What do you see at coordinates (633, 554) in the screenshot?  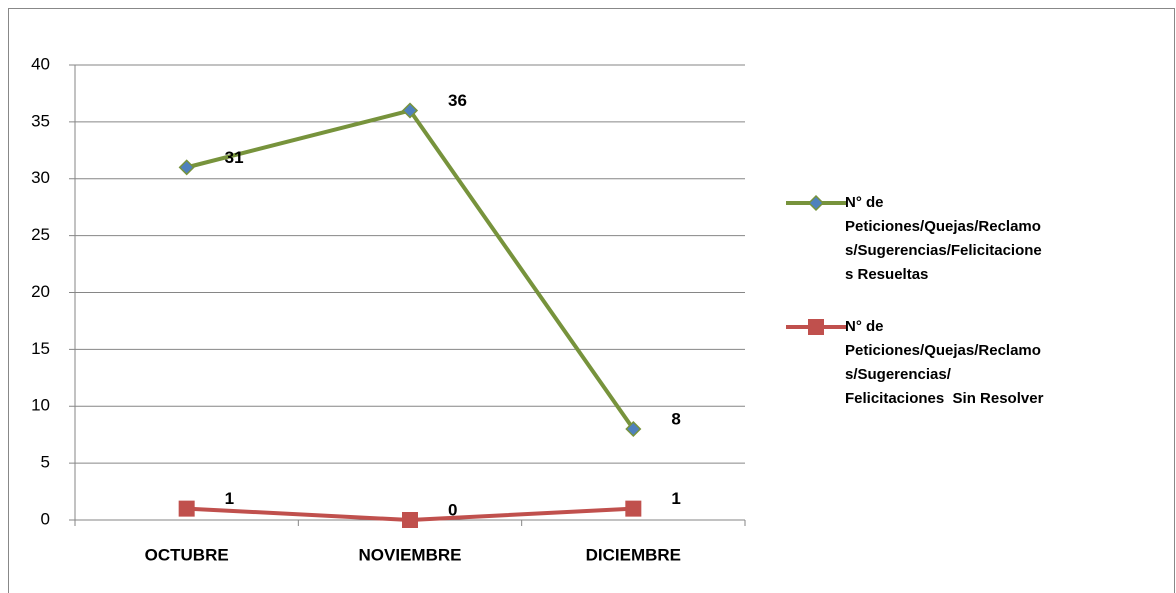 I see `x-tick-label: DICIEMBRE` at bounding box center [633, 554].